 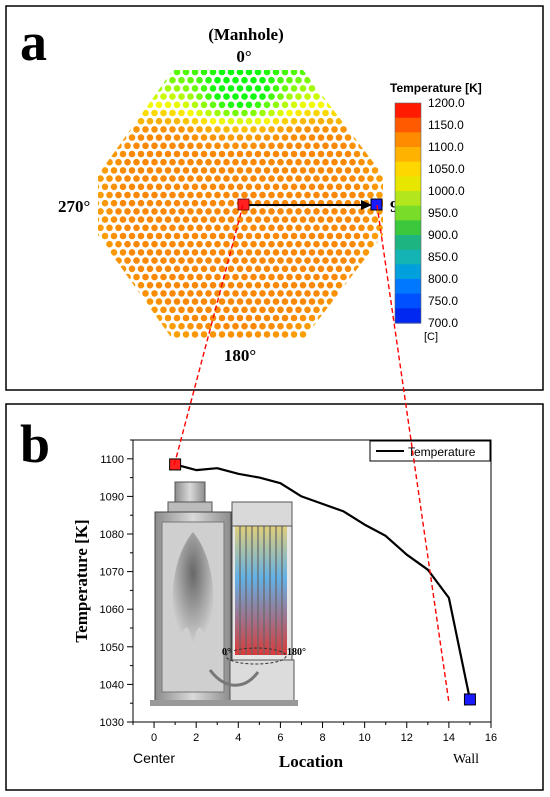 What do you see at coordinates (491, 738) in the screenshot?
I see `x-tick-label: 16` at bounding box center [491, 738].